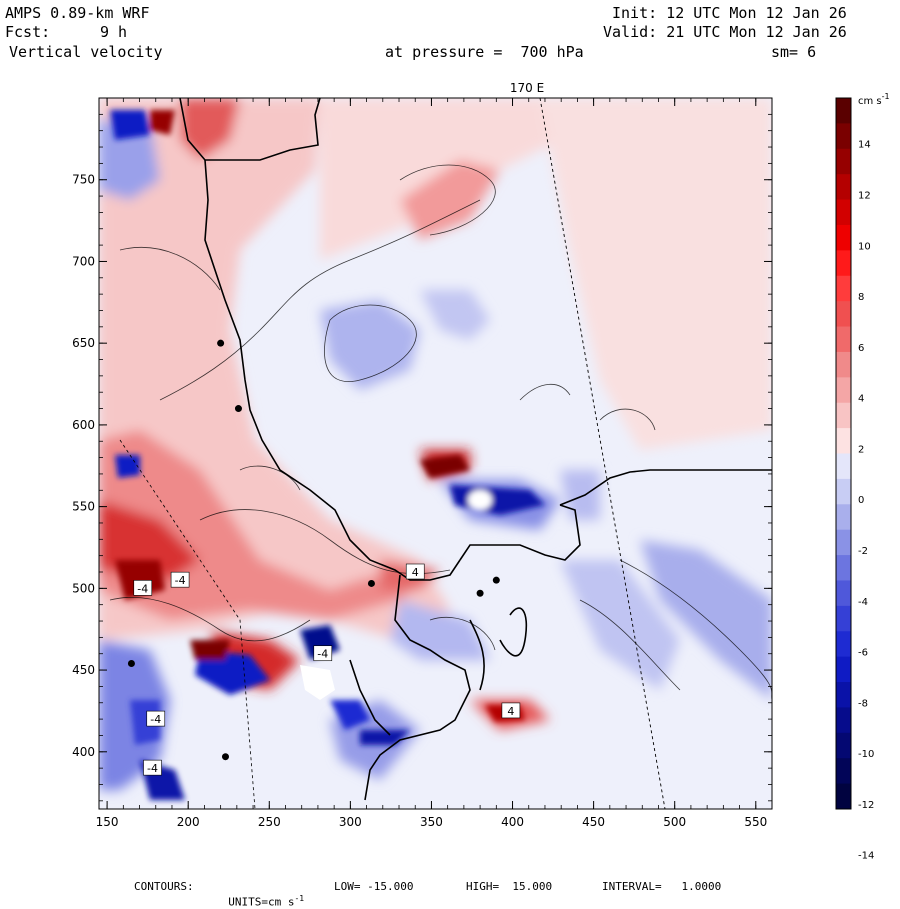  Describe the element at coordinates (28, 32) in the screenshot. I see `forecast-label: Fcst:` at that location.